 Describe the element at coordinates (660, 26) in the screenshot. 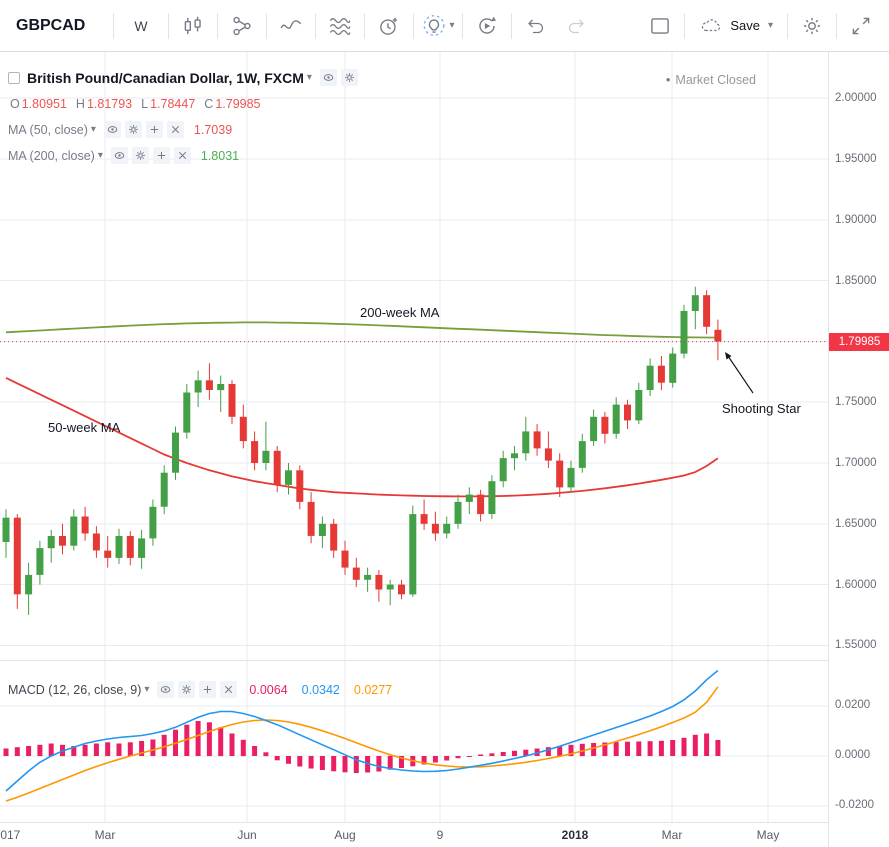

I see `layout-button` at that location.